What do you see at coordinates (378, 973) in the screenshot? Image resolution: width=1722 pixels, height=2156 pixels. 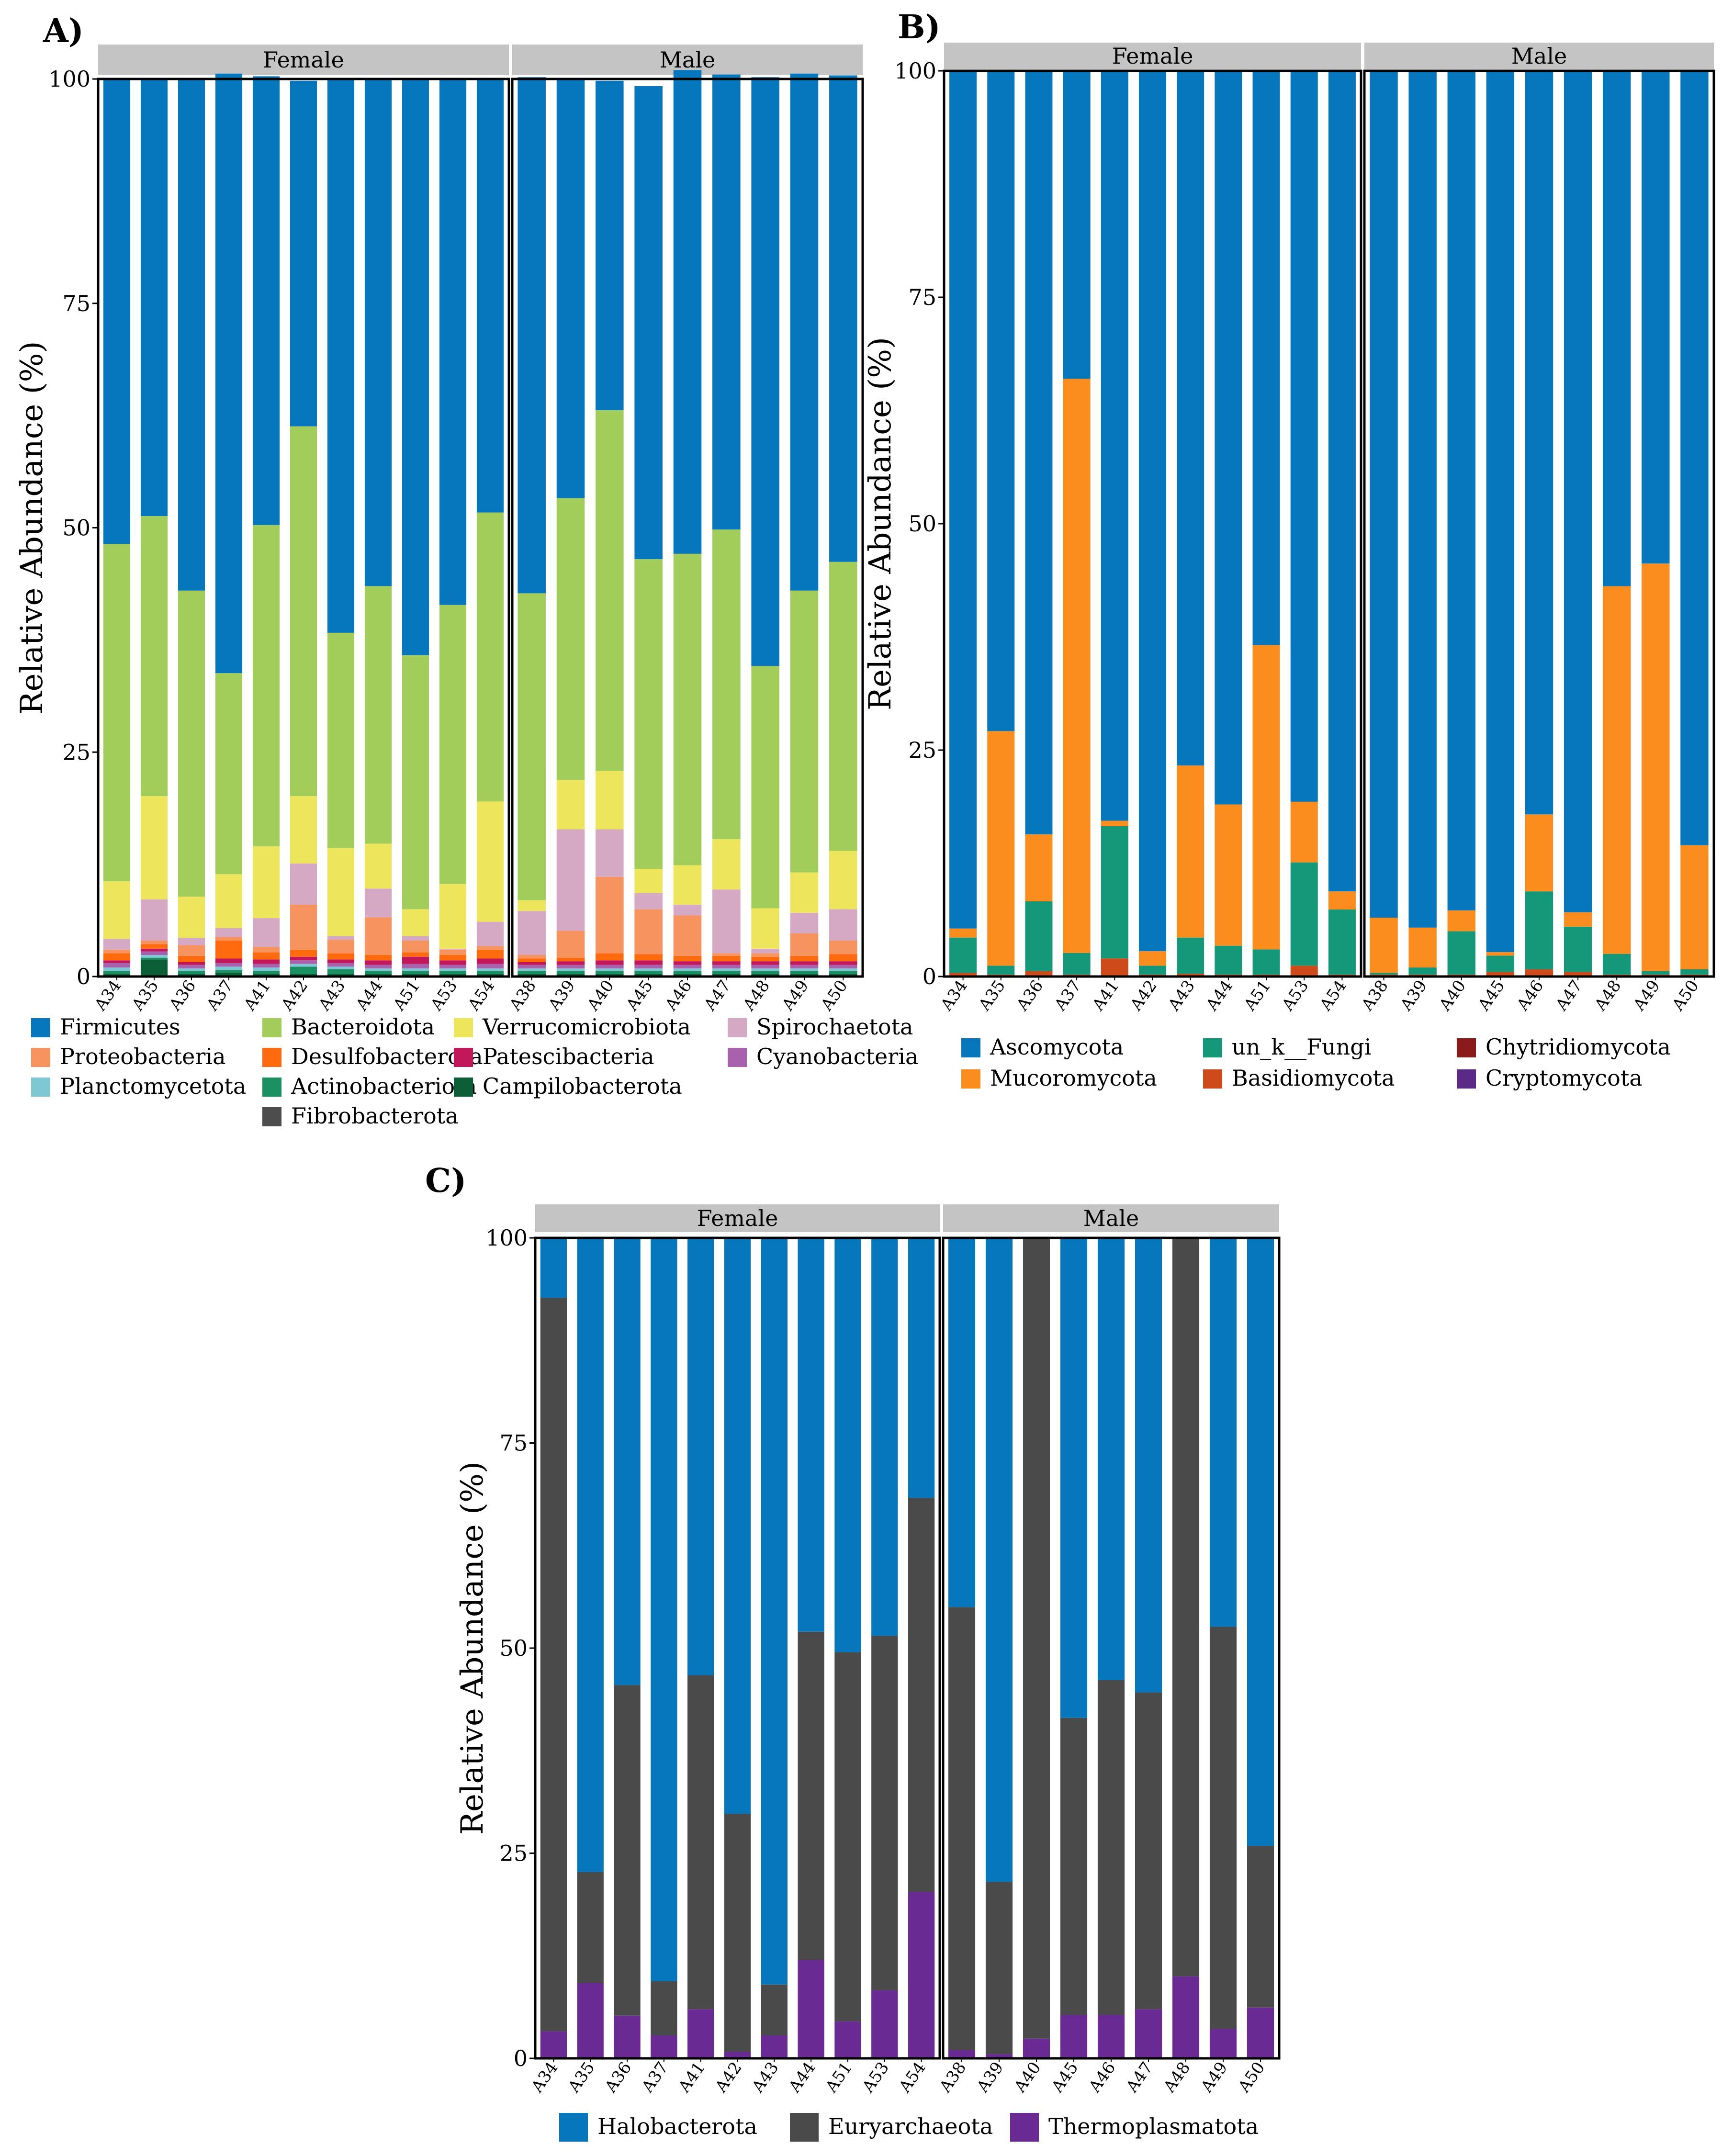 I see `bar-actinobacteriota-a44` at bounding box center [378, 973].